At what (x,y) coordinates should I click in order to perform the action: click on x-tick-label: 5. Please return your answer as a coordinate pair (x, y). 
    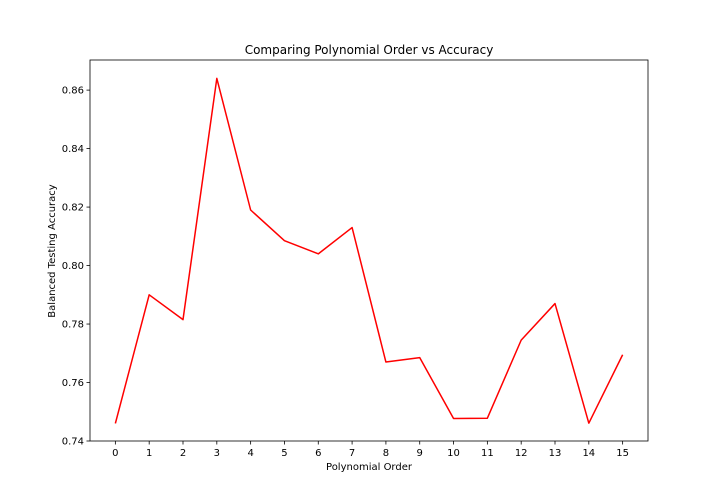
    Looking at the image, I should click on (284, 453).